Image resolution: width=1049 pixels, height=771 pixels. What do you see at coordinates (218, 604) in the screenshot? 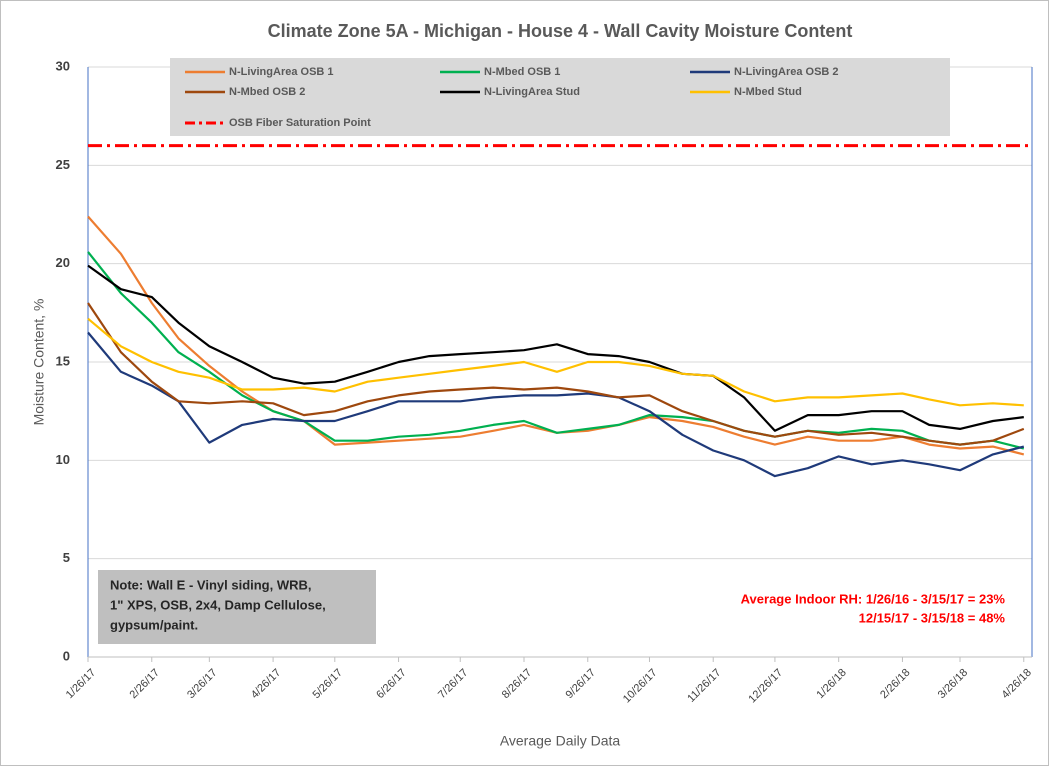
I see `note-text: 1" XPS, OSB, 2x4, Damp Cellulose,` at bounding box center [218, 604].